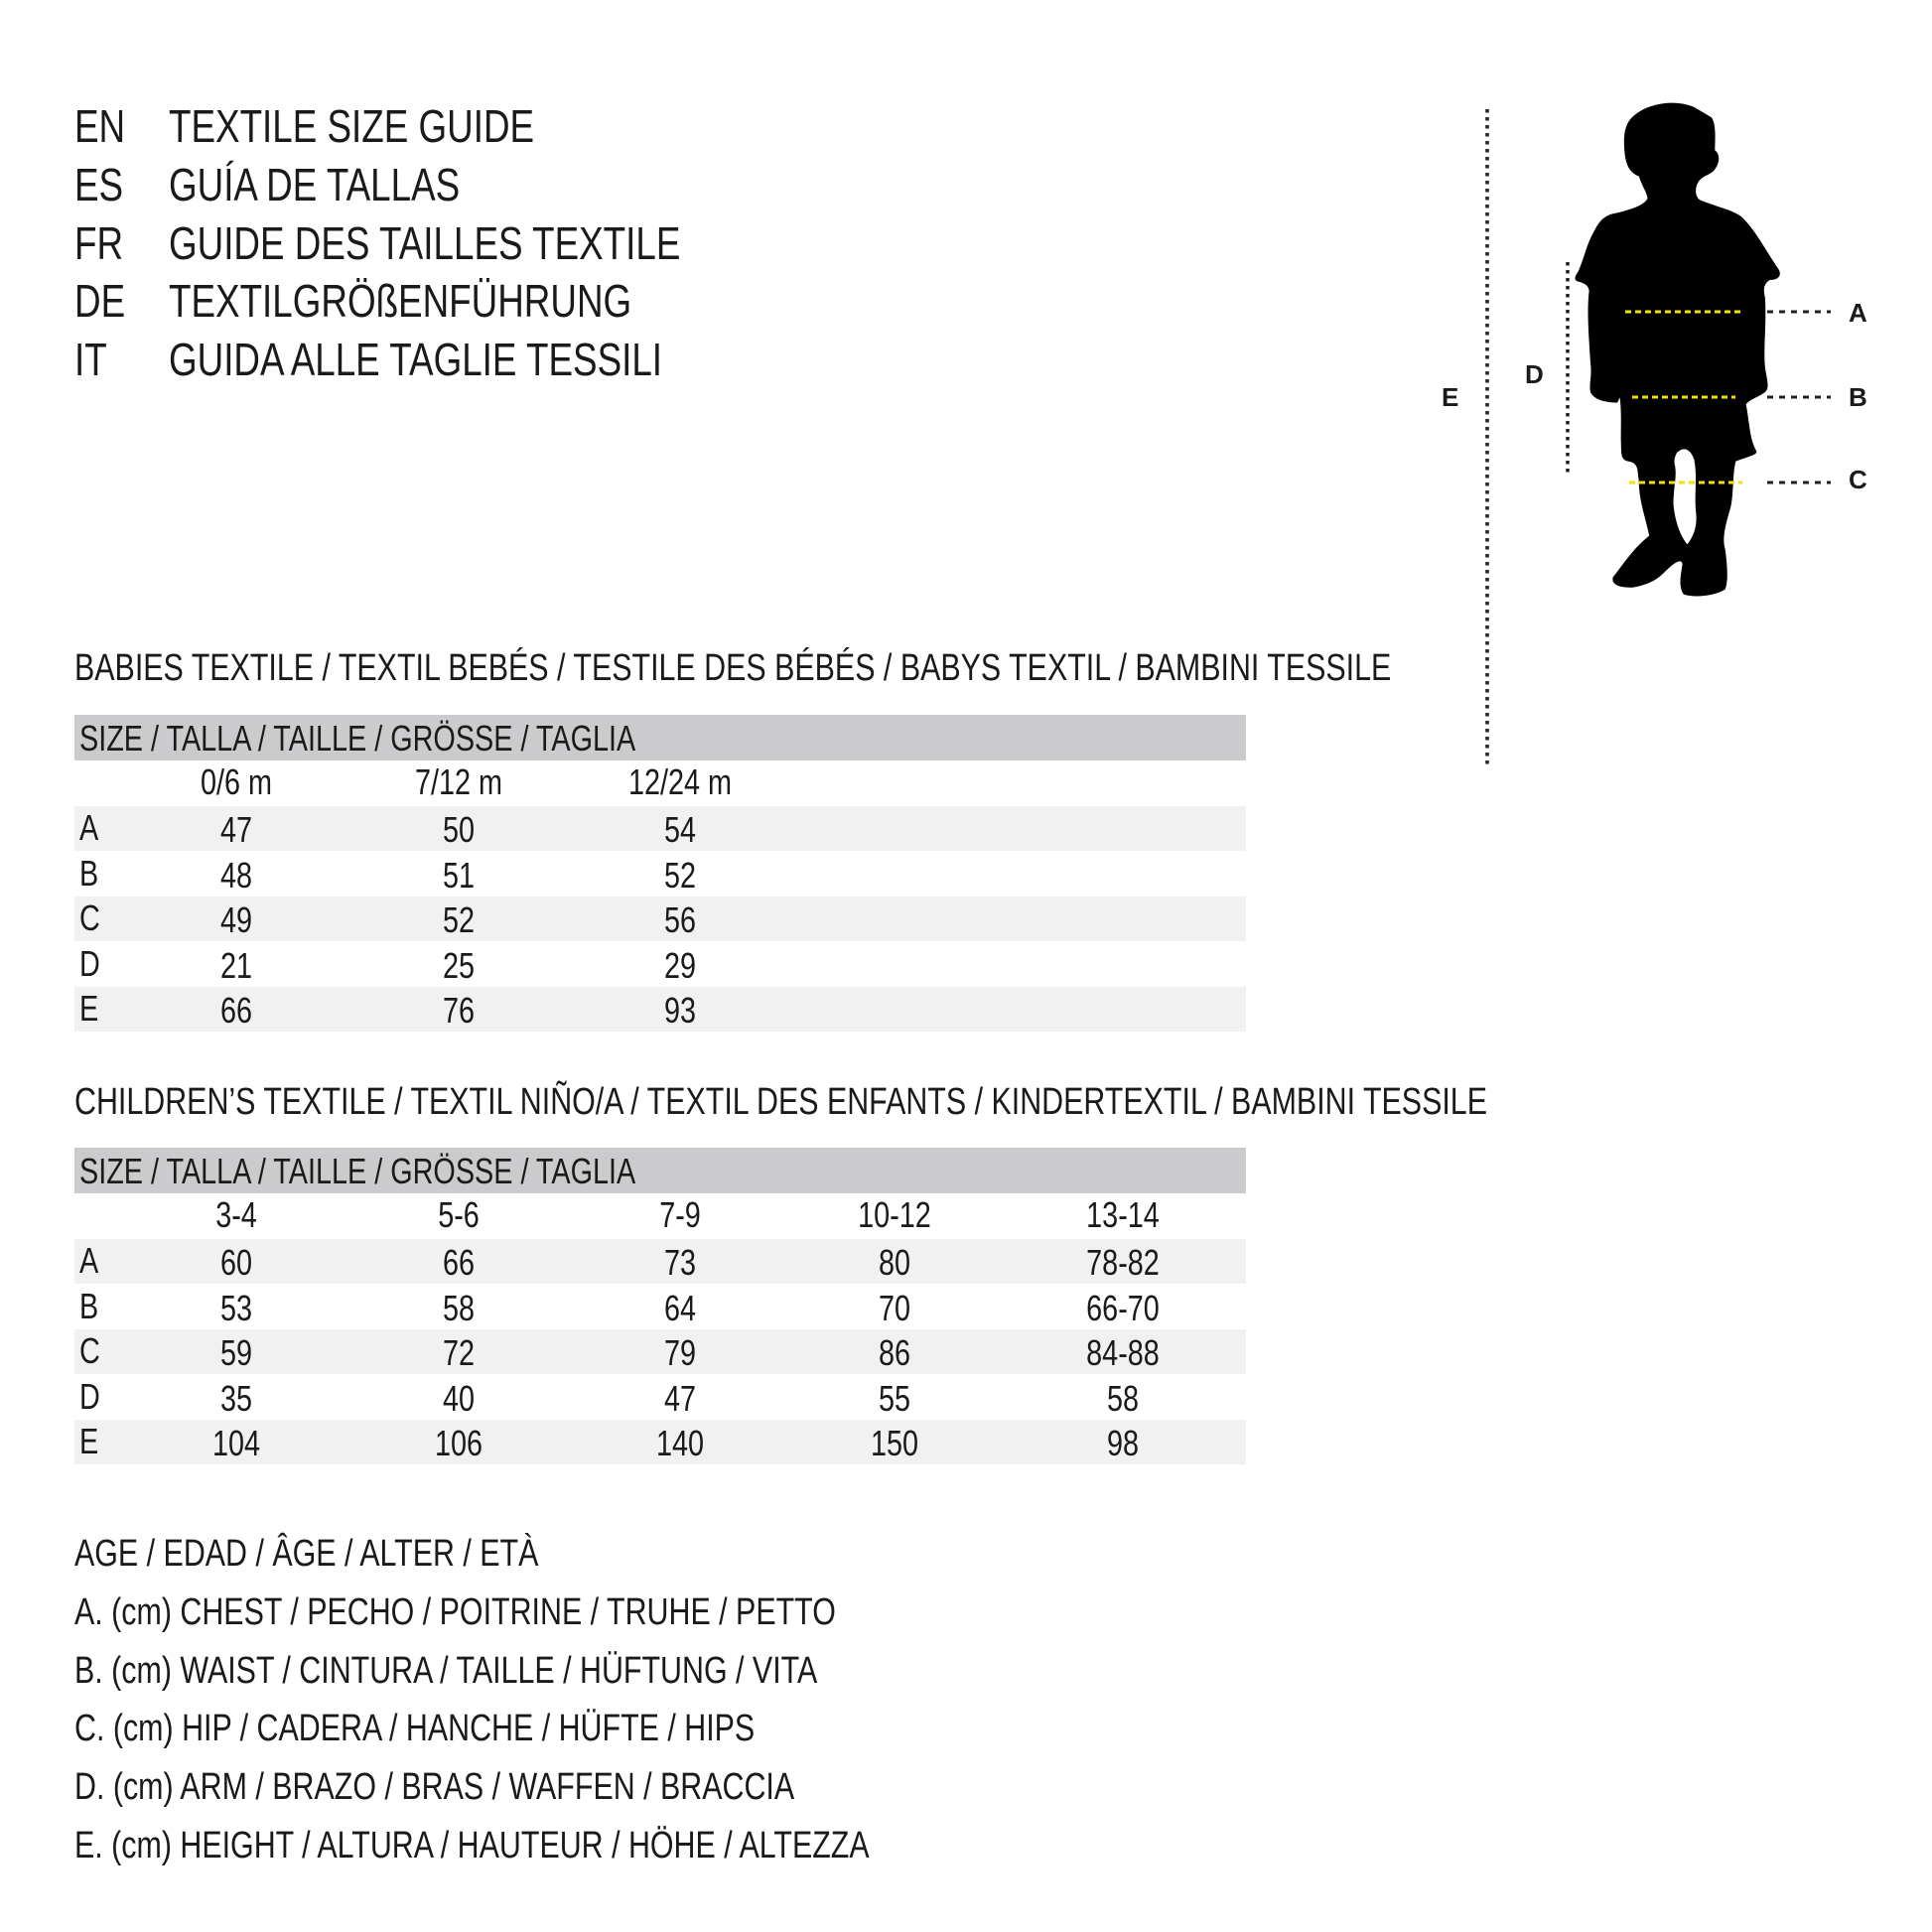  I want to click on table-cell: 60, so click(236, 1263).